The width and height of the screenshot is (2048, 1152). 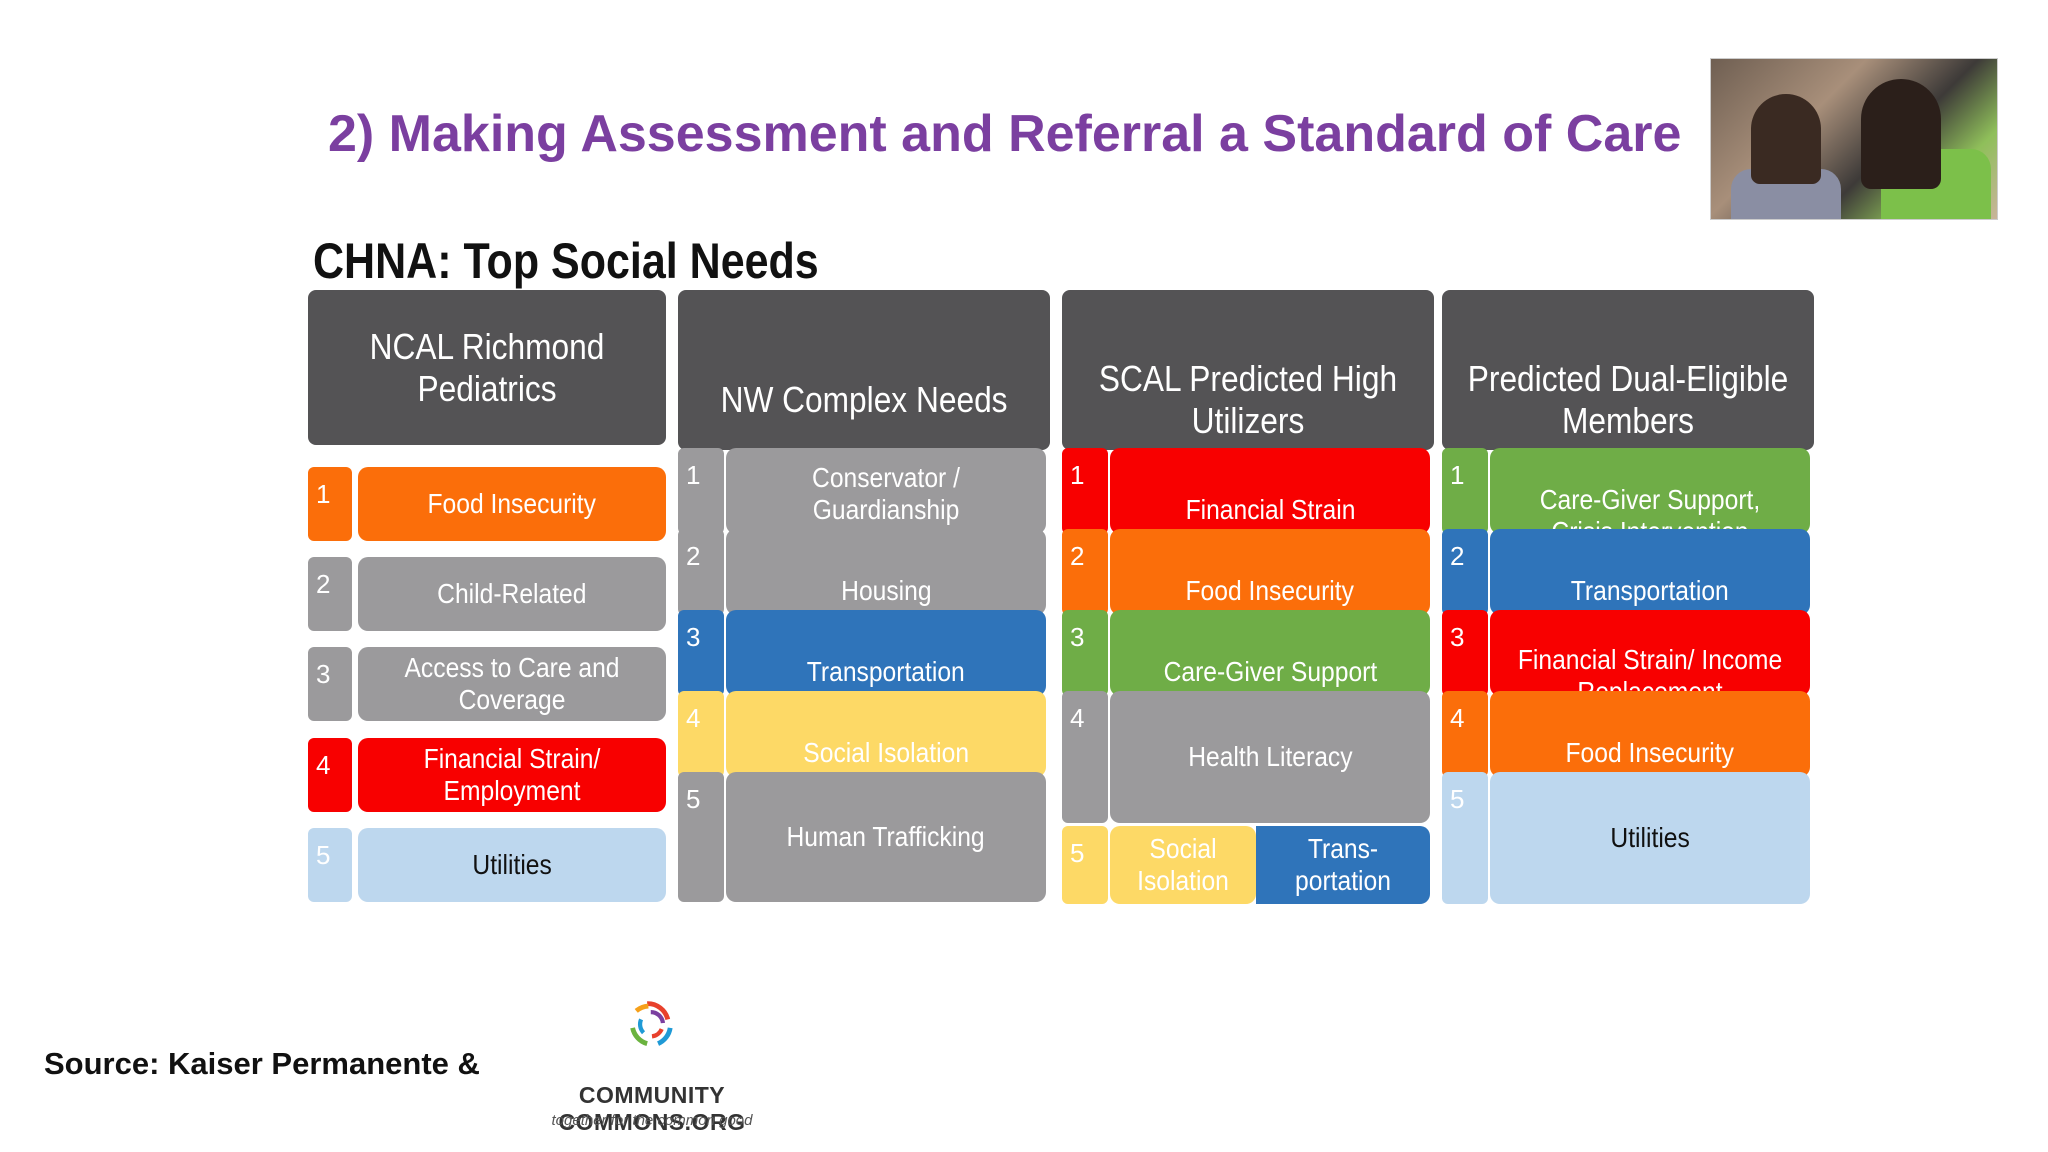 I want to click on need-item: Conservator / Guardianship, so click(x=886, y=491).